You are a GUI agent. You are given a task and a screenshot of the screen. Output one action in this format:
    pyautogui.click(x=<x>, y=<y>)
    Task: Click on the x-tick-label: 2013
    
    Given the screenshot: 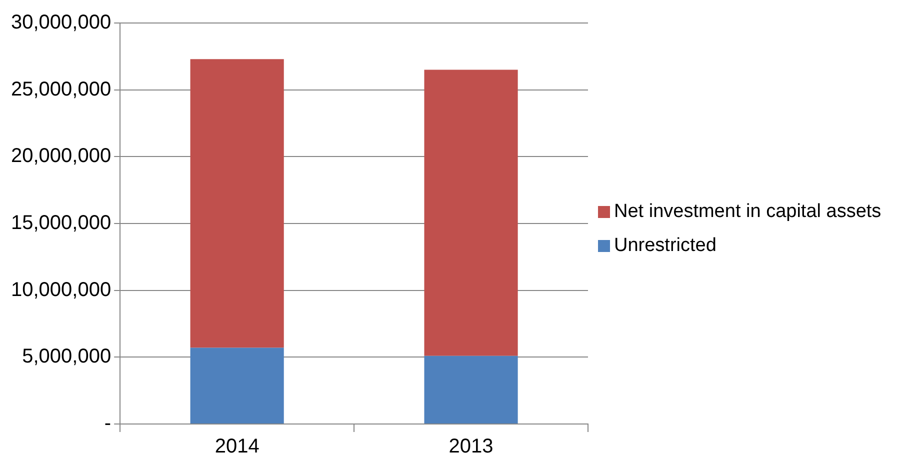 What is the action you would take?
    pyautogui.click(x=471, y=447)
    